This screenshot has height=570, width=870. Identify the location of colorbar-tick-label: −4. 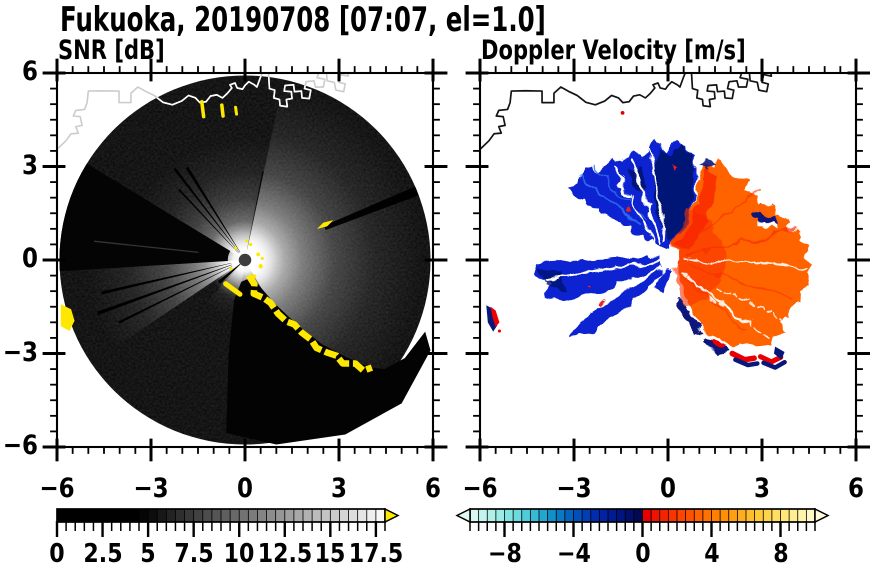
(573, 554).